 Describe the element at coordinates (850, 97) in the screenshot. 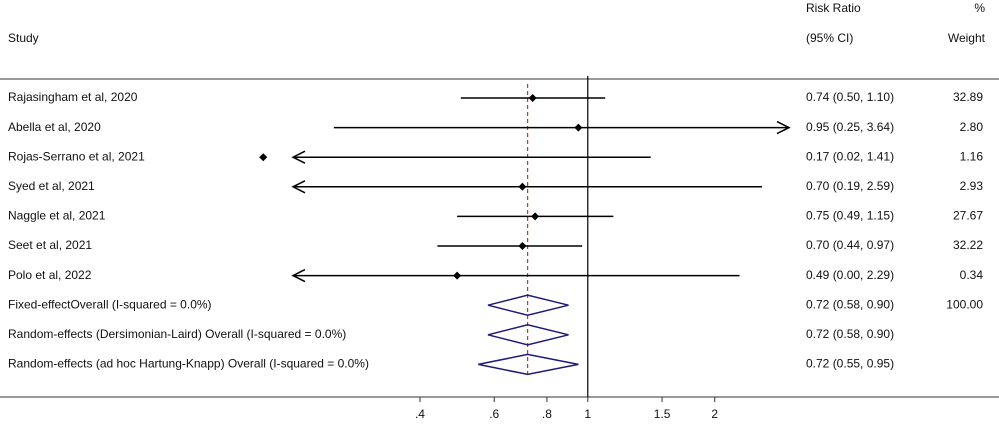

I see `ci-label: 0.74 (0.50, 1.10)` at that location.